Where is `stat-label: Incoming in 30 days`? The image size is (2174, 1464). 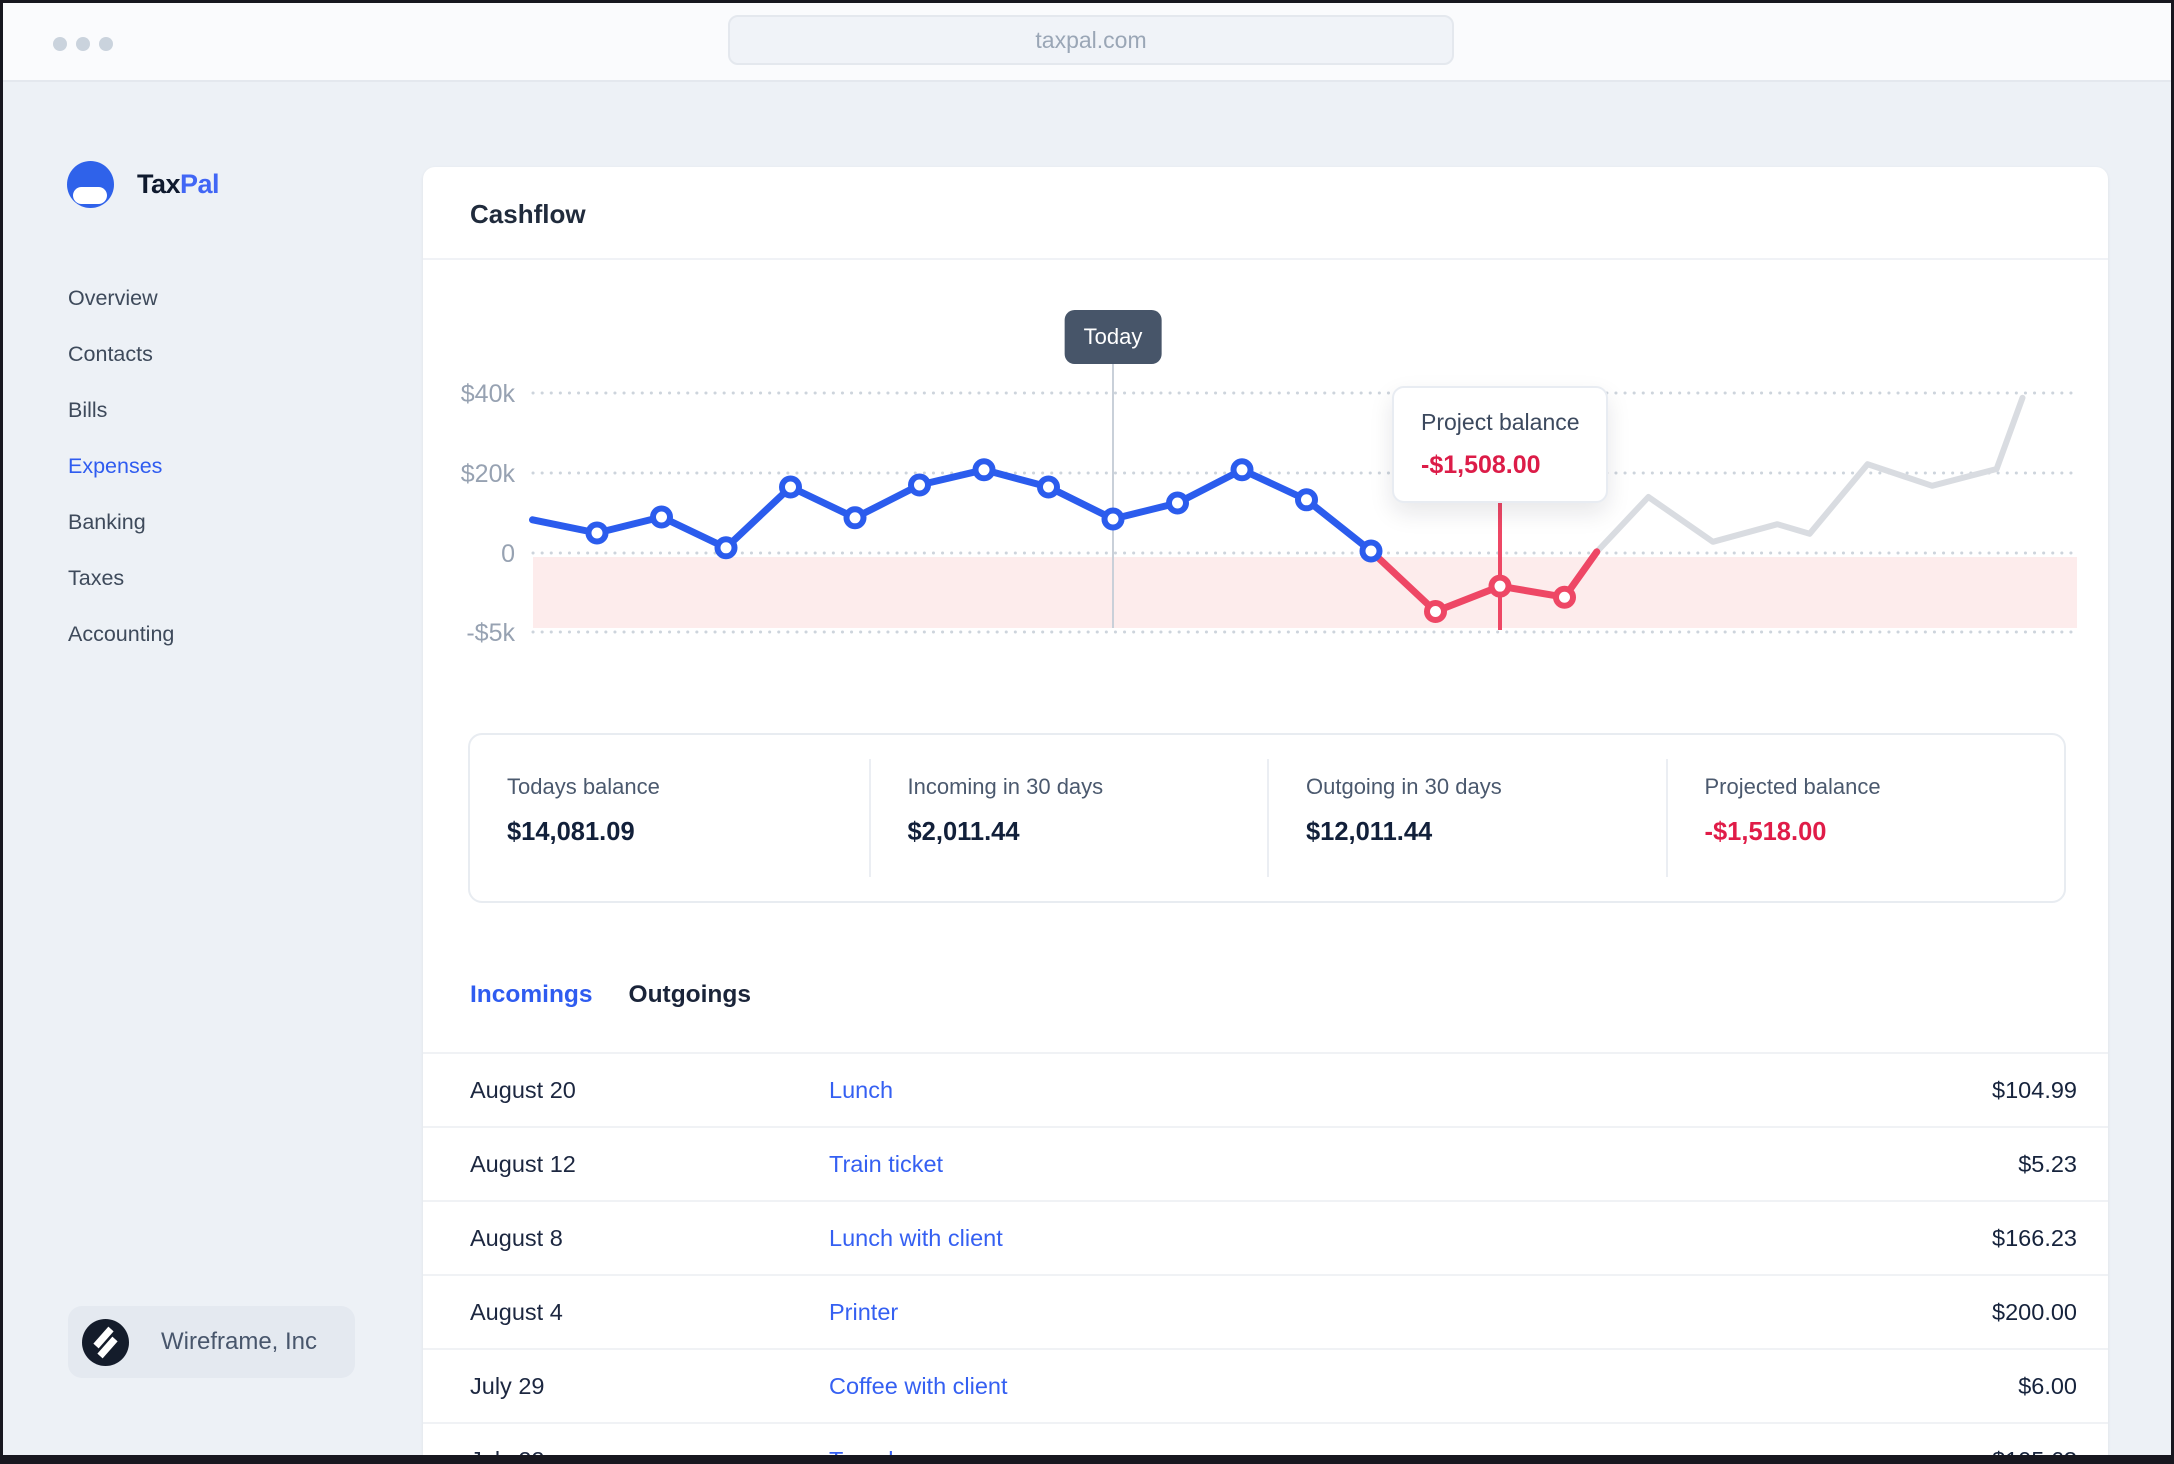 stat-label: Incoming in 30 days is located at coordinates (1005, 786).